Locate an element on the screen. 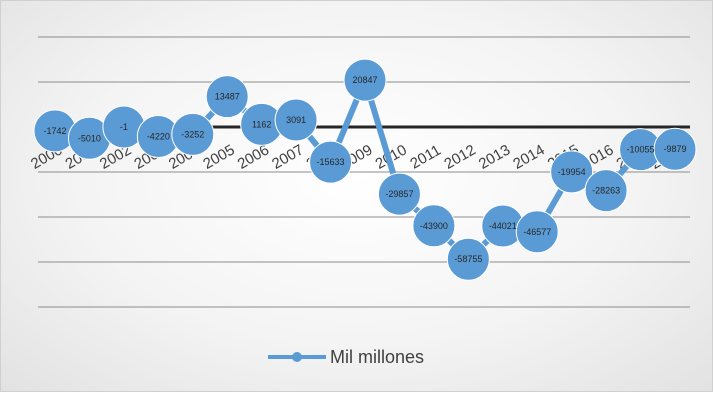 The image size is (713, 393). data-label: -15633 is located at coordinates (331, 162).